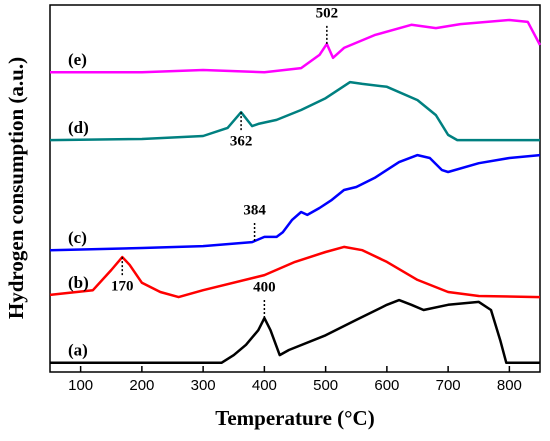 The width and height of the screenshot is (550, 441). Describe the element at coordinates (122, 287) in the screenshot. I see `annotation: 170` at that location.